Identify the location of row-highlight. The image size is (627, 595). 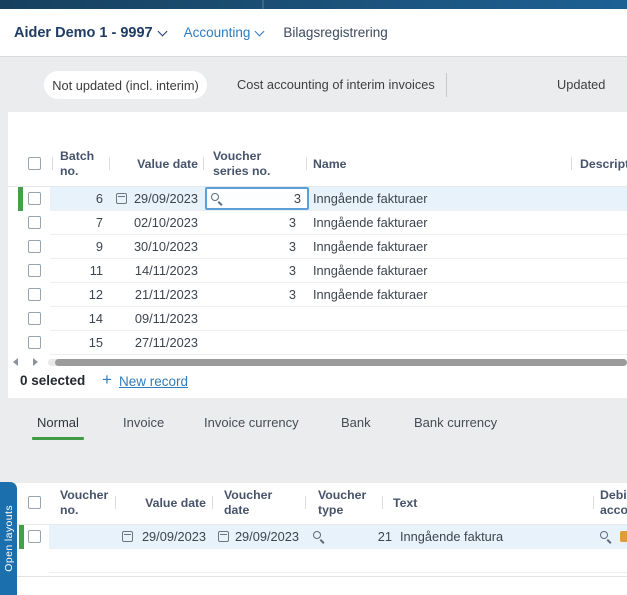
(338, 199).